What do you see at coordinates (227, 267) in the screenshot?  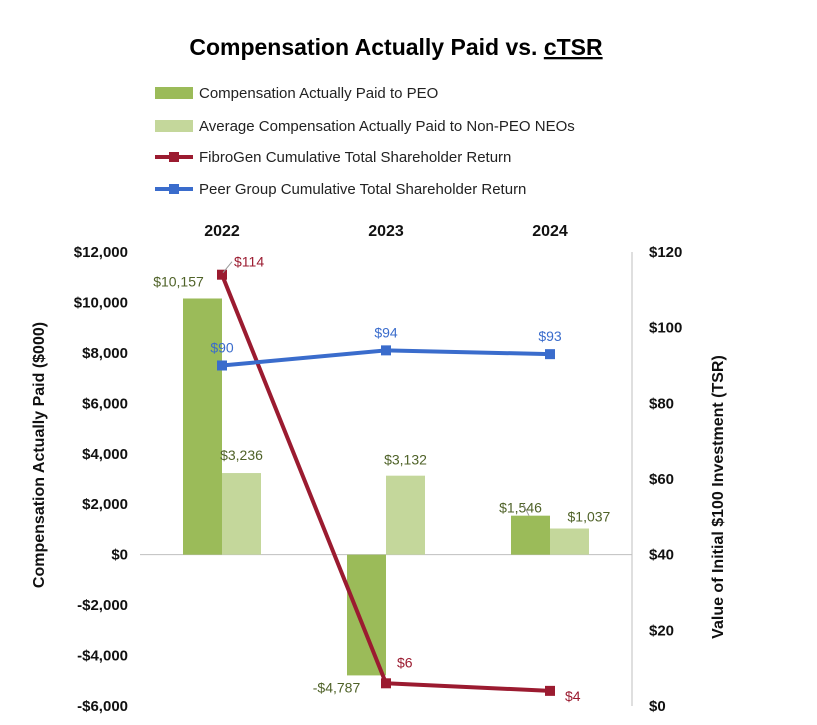 I see `leader-line-fibrogen-2022` at bounding box center [227, 267].